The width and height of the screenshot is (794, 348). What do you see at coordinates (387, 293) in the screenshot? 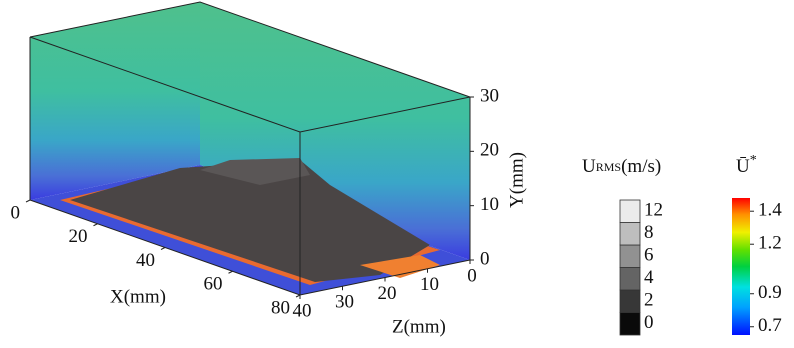
I see `z-tick-label: 20` at bounding box center [387, 293].